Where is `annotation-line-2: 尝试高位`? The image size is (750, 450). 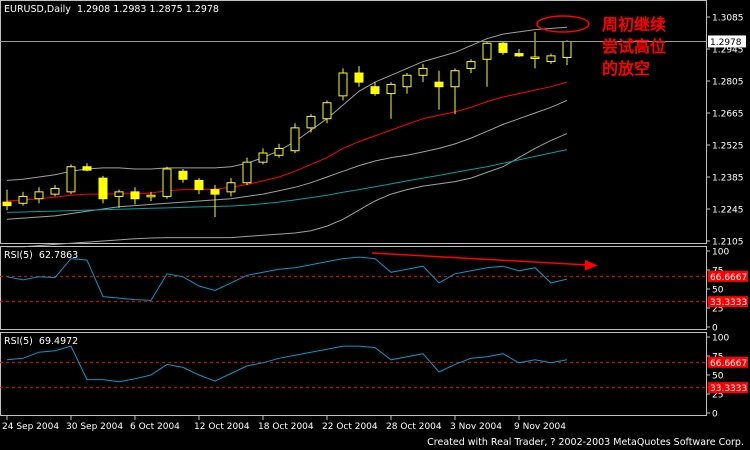
annotation-line-2: 尝试高位 is located at coordinates (634, 46).